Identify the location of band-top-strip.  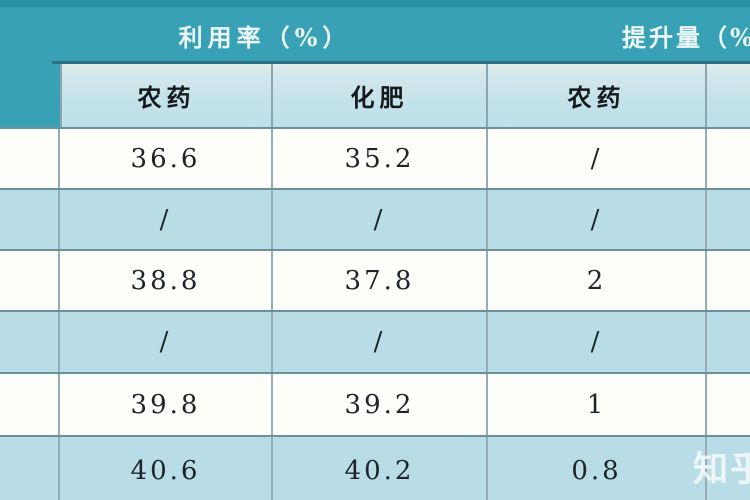
(375, 3).